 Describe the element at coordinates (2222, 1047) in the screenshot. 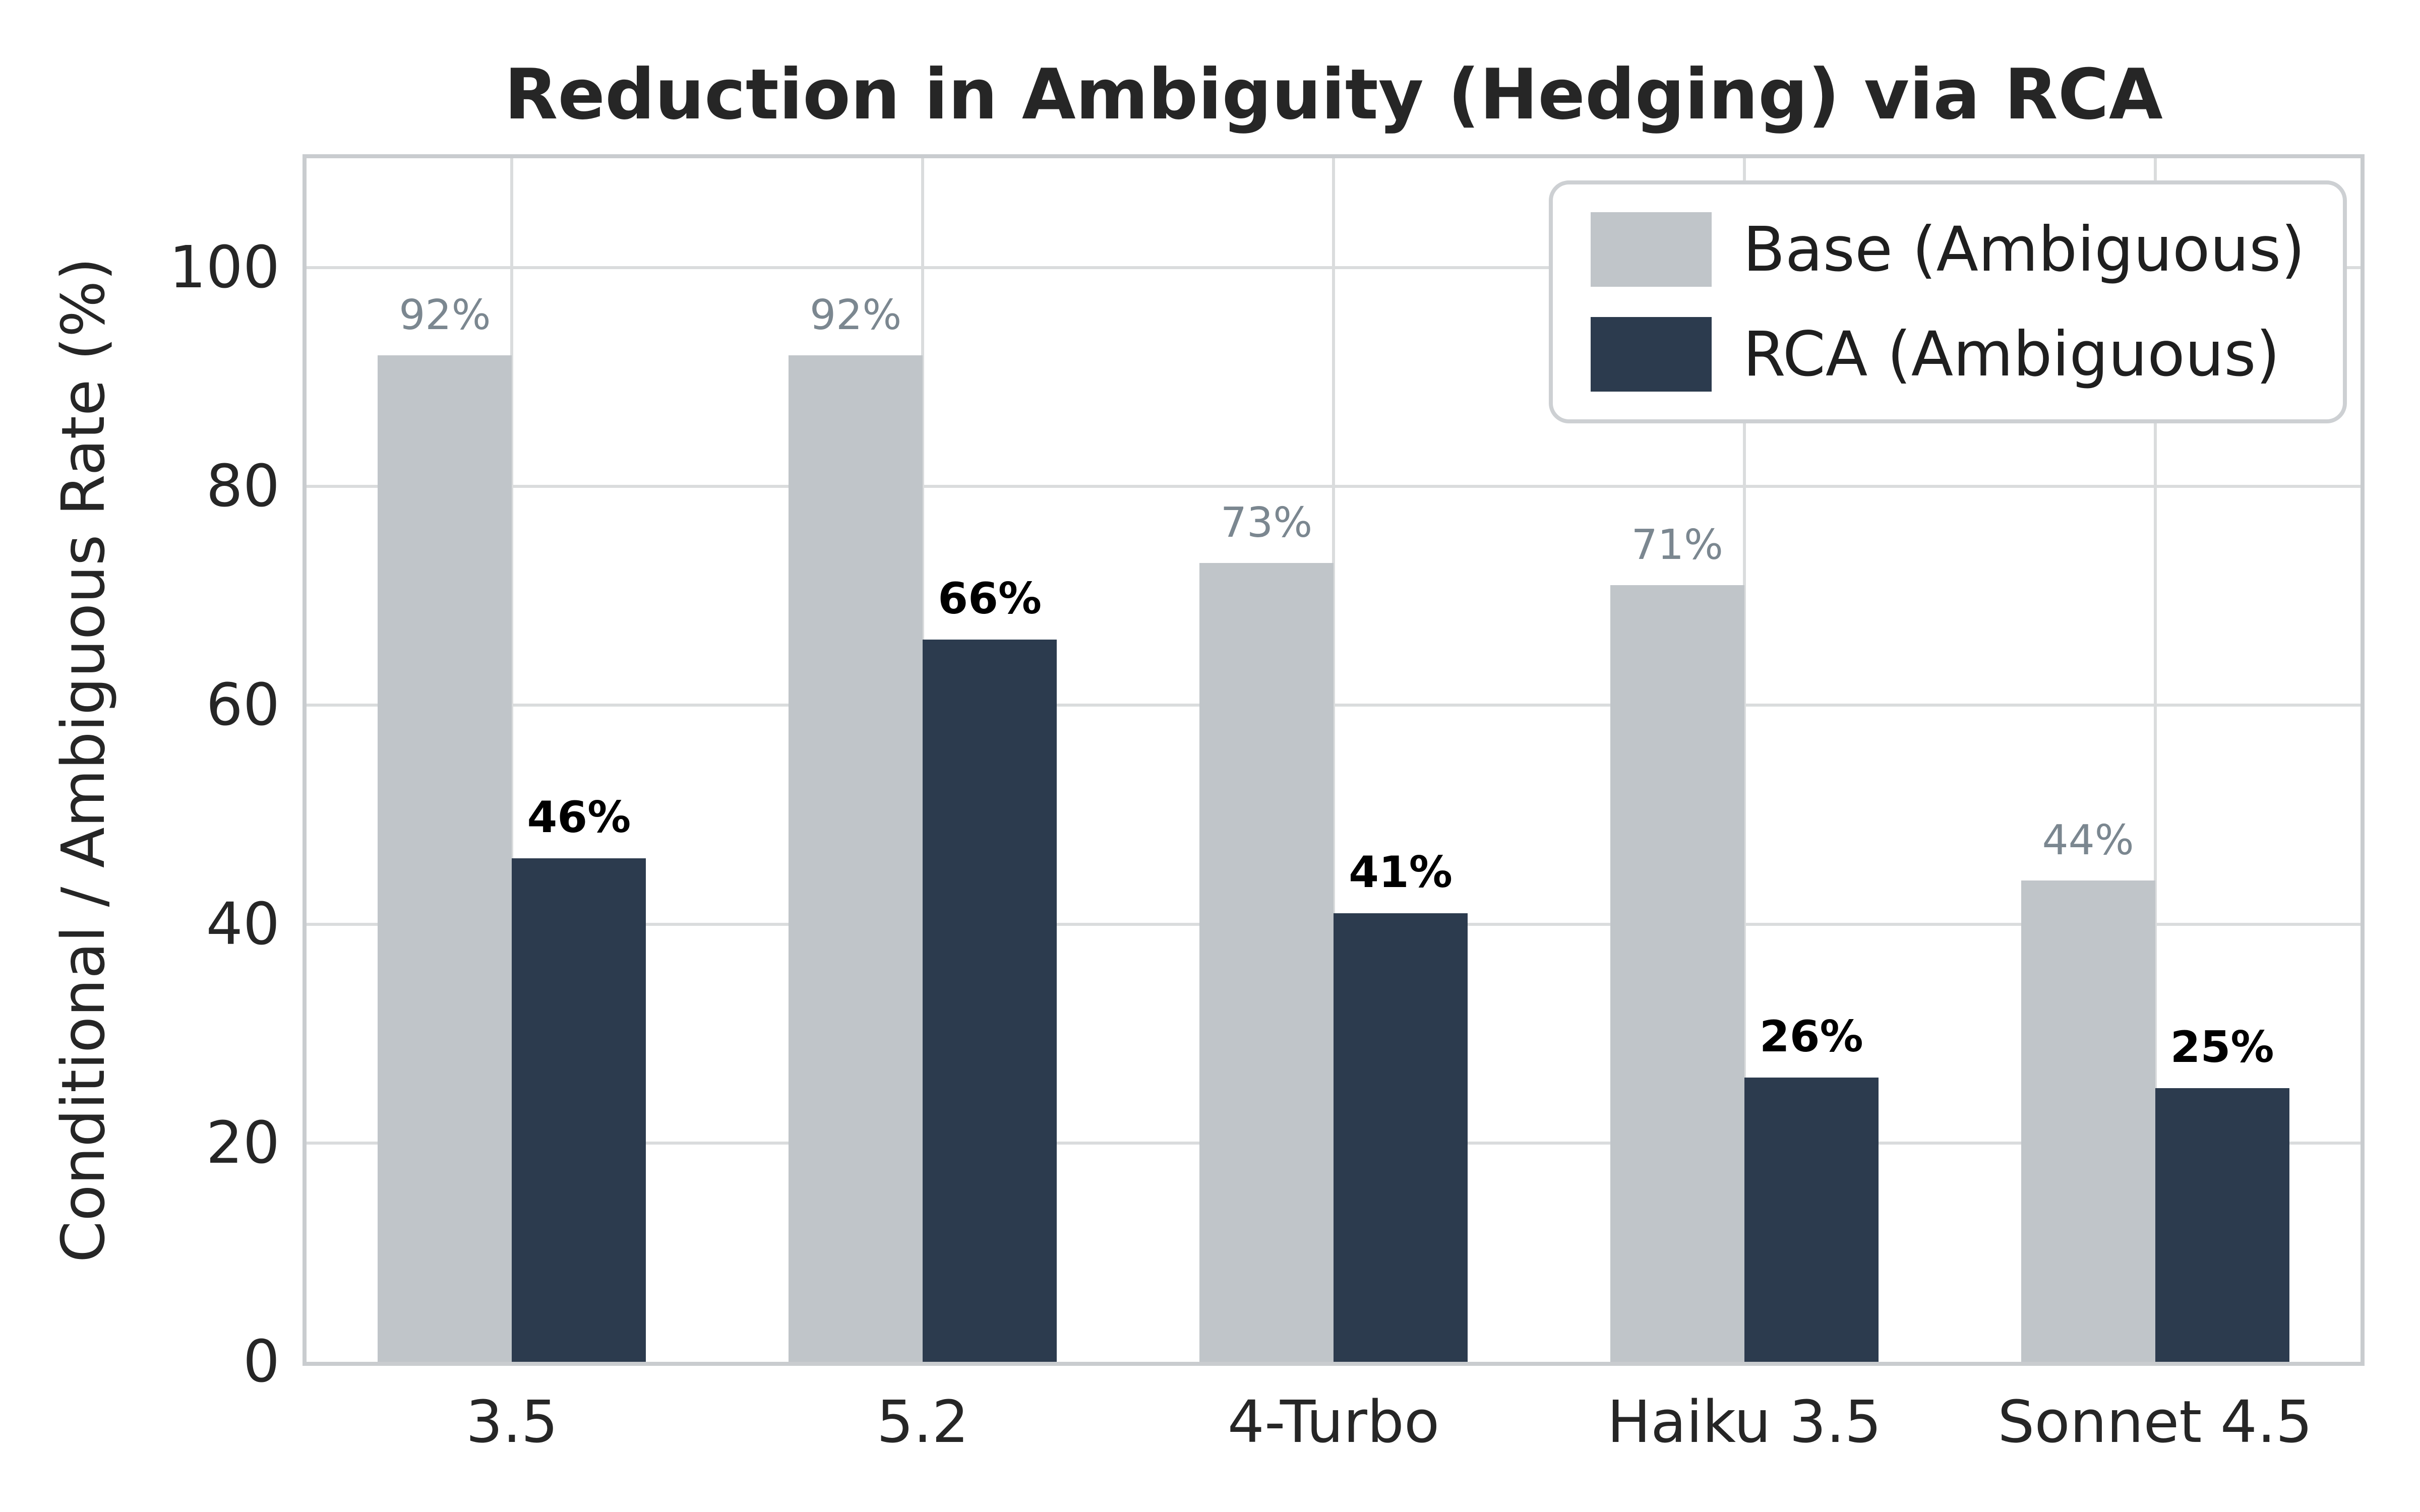

I see `bar-value-label: 25%` at that location.